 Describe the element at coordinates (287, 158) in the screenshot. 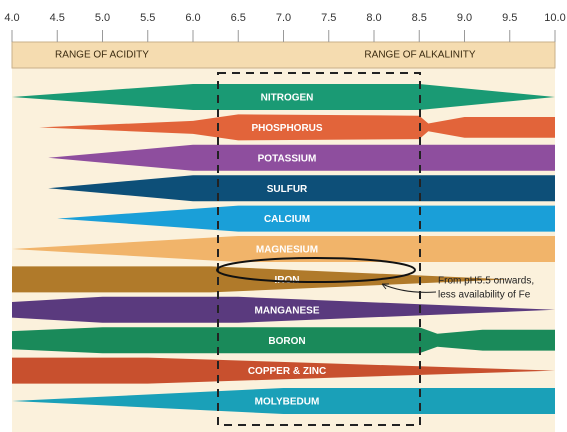

I see `band-label: POTASSIUM` at that location.